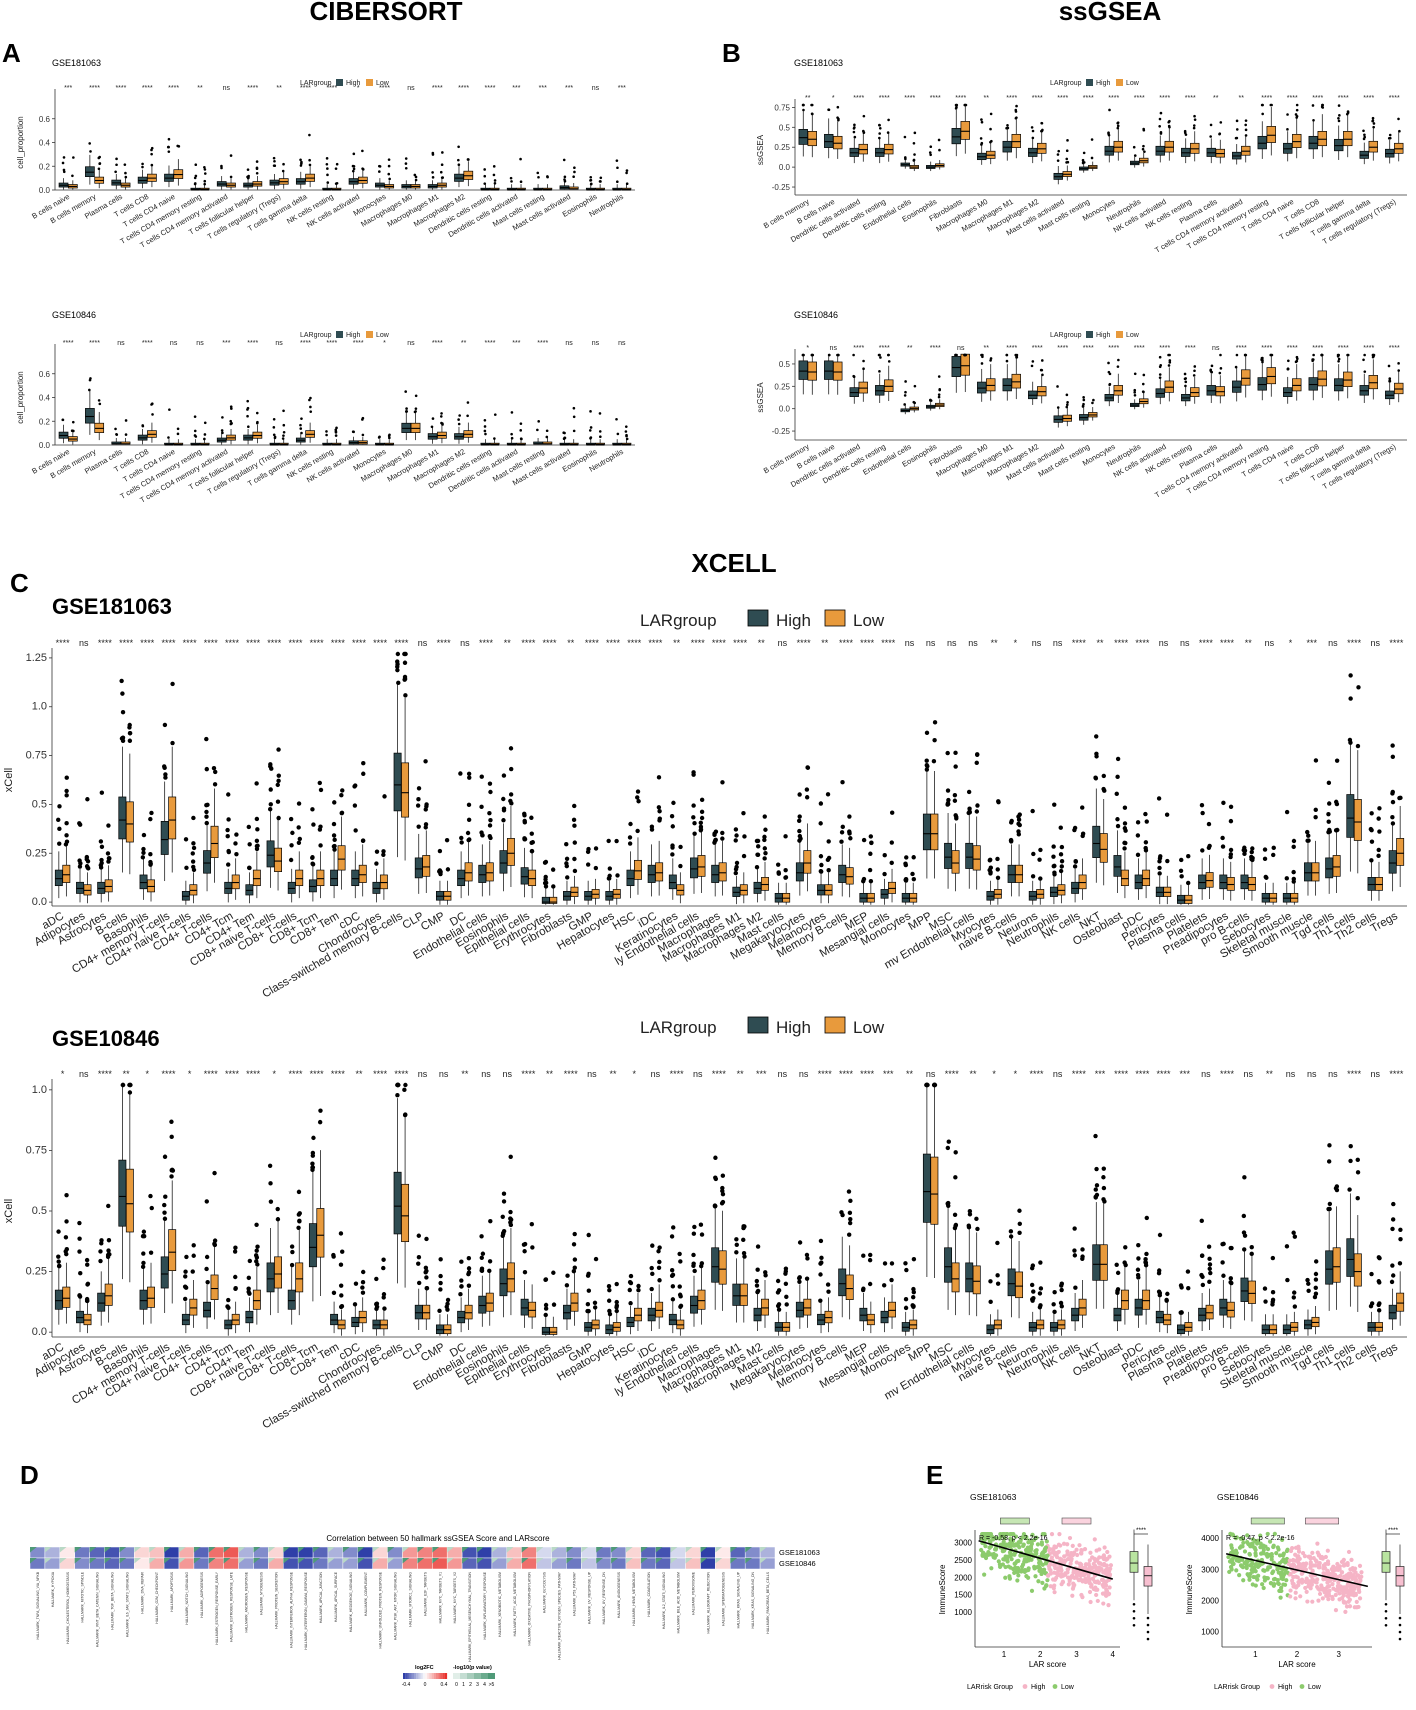 The image size is (1416, 1710). Describe the element at coordinates (1148, 1632) in the screenshot. I see `side-box-outlier` at that location.